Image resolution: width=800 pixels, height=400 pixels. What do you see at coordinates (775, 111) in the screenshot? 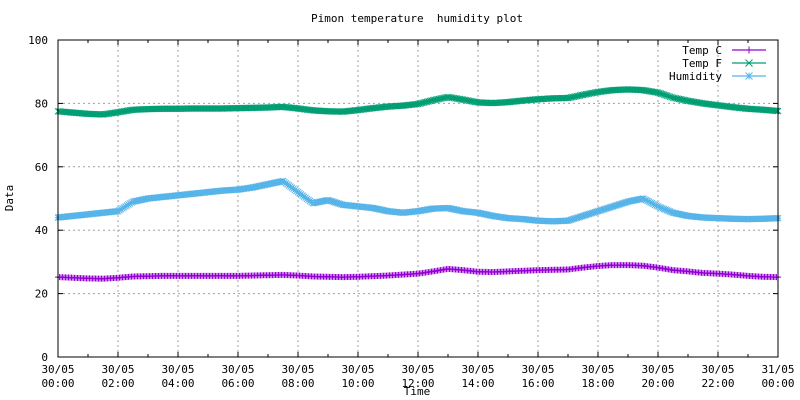
I see `data-point` at bounding box center [775, 111].